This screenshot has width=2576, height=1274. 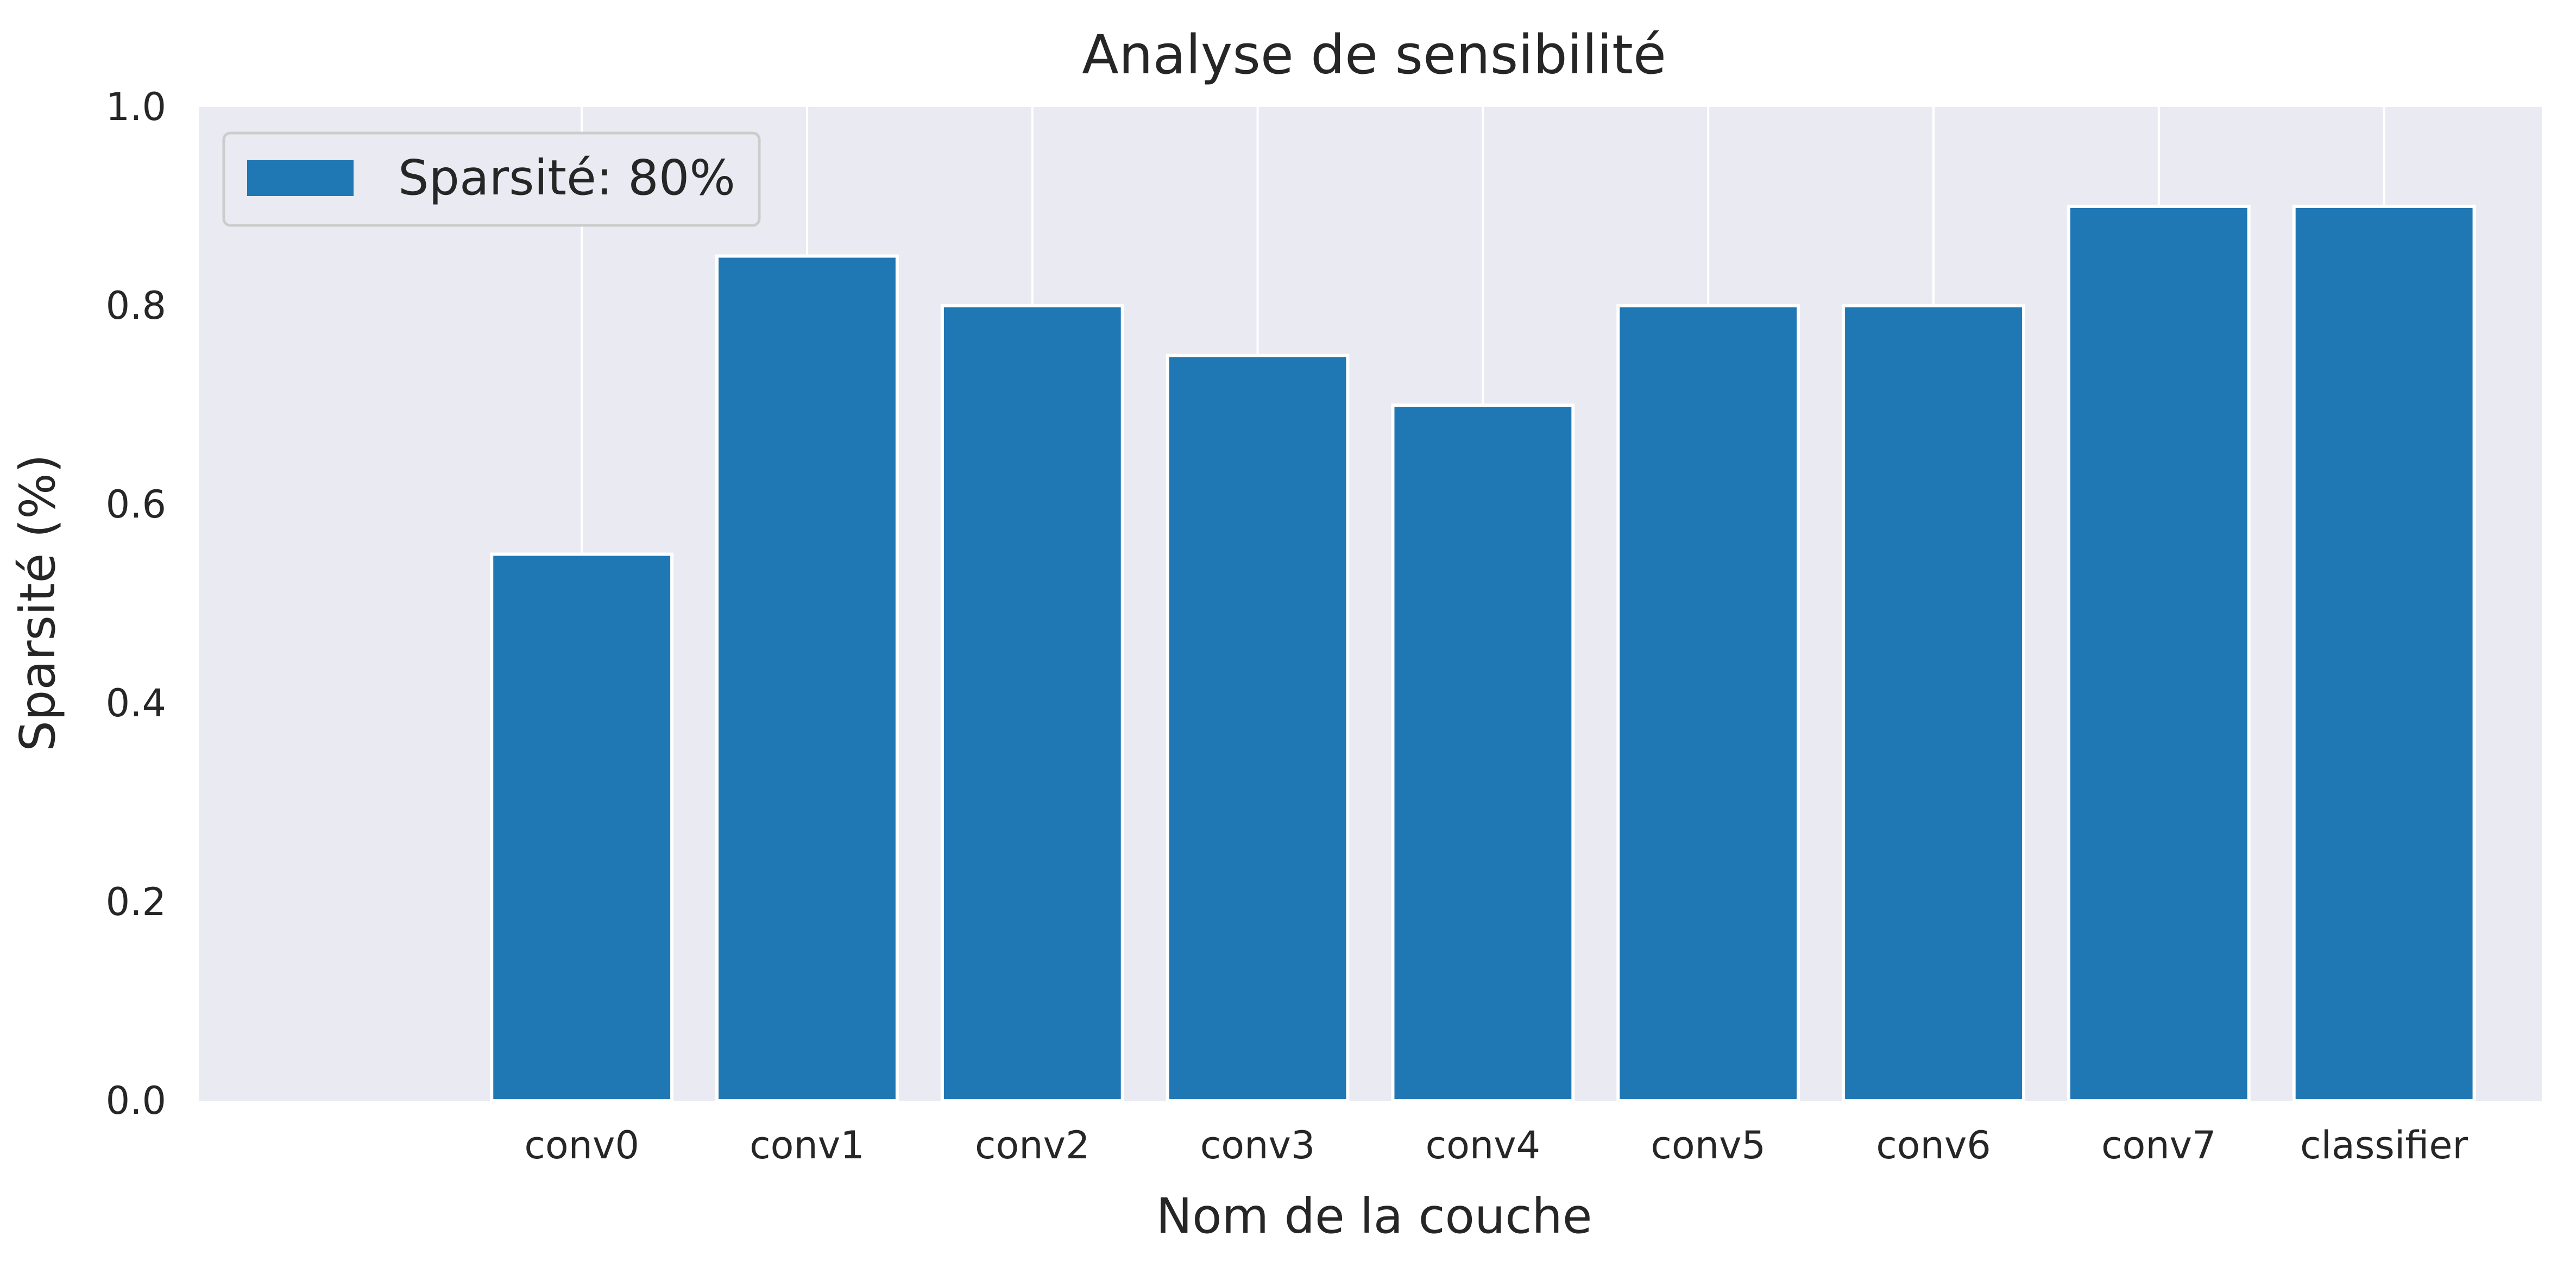 What do you see at coordinates (136, 504) in the screenshot?
I see `y-tick-label: 0.6` at bounding box center [136, 504].